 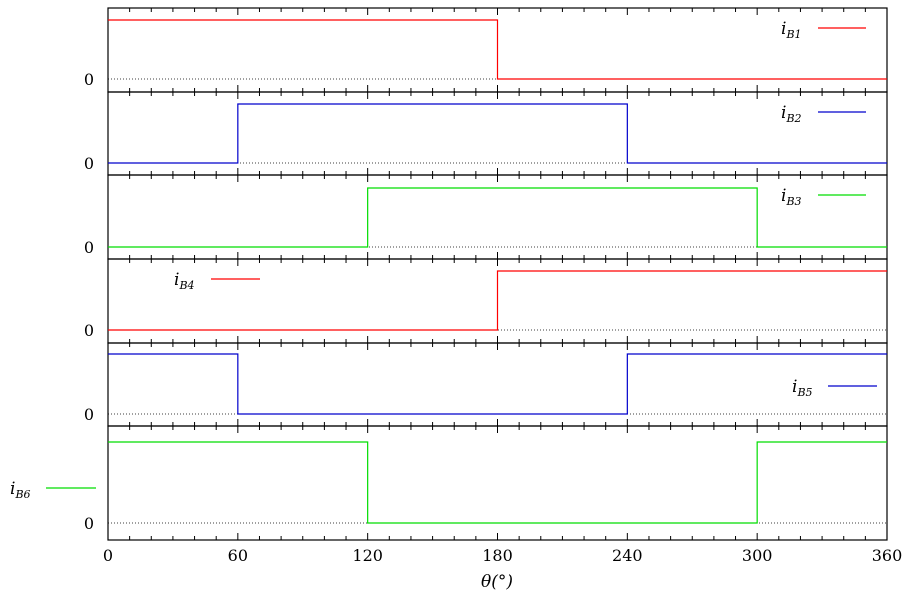 I want to click on series-line-b4, so click(x=497, y=300).